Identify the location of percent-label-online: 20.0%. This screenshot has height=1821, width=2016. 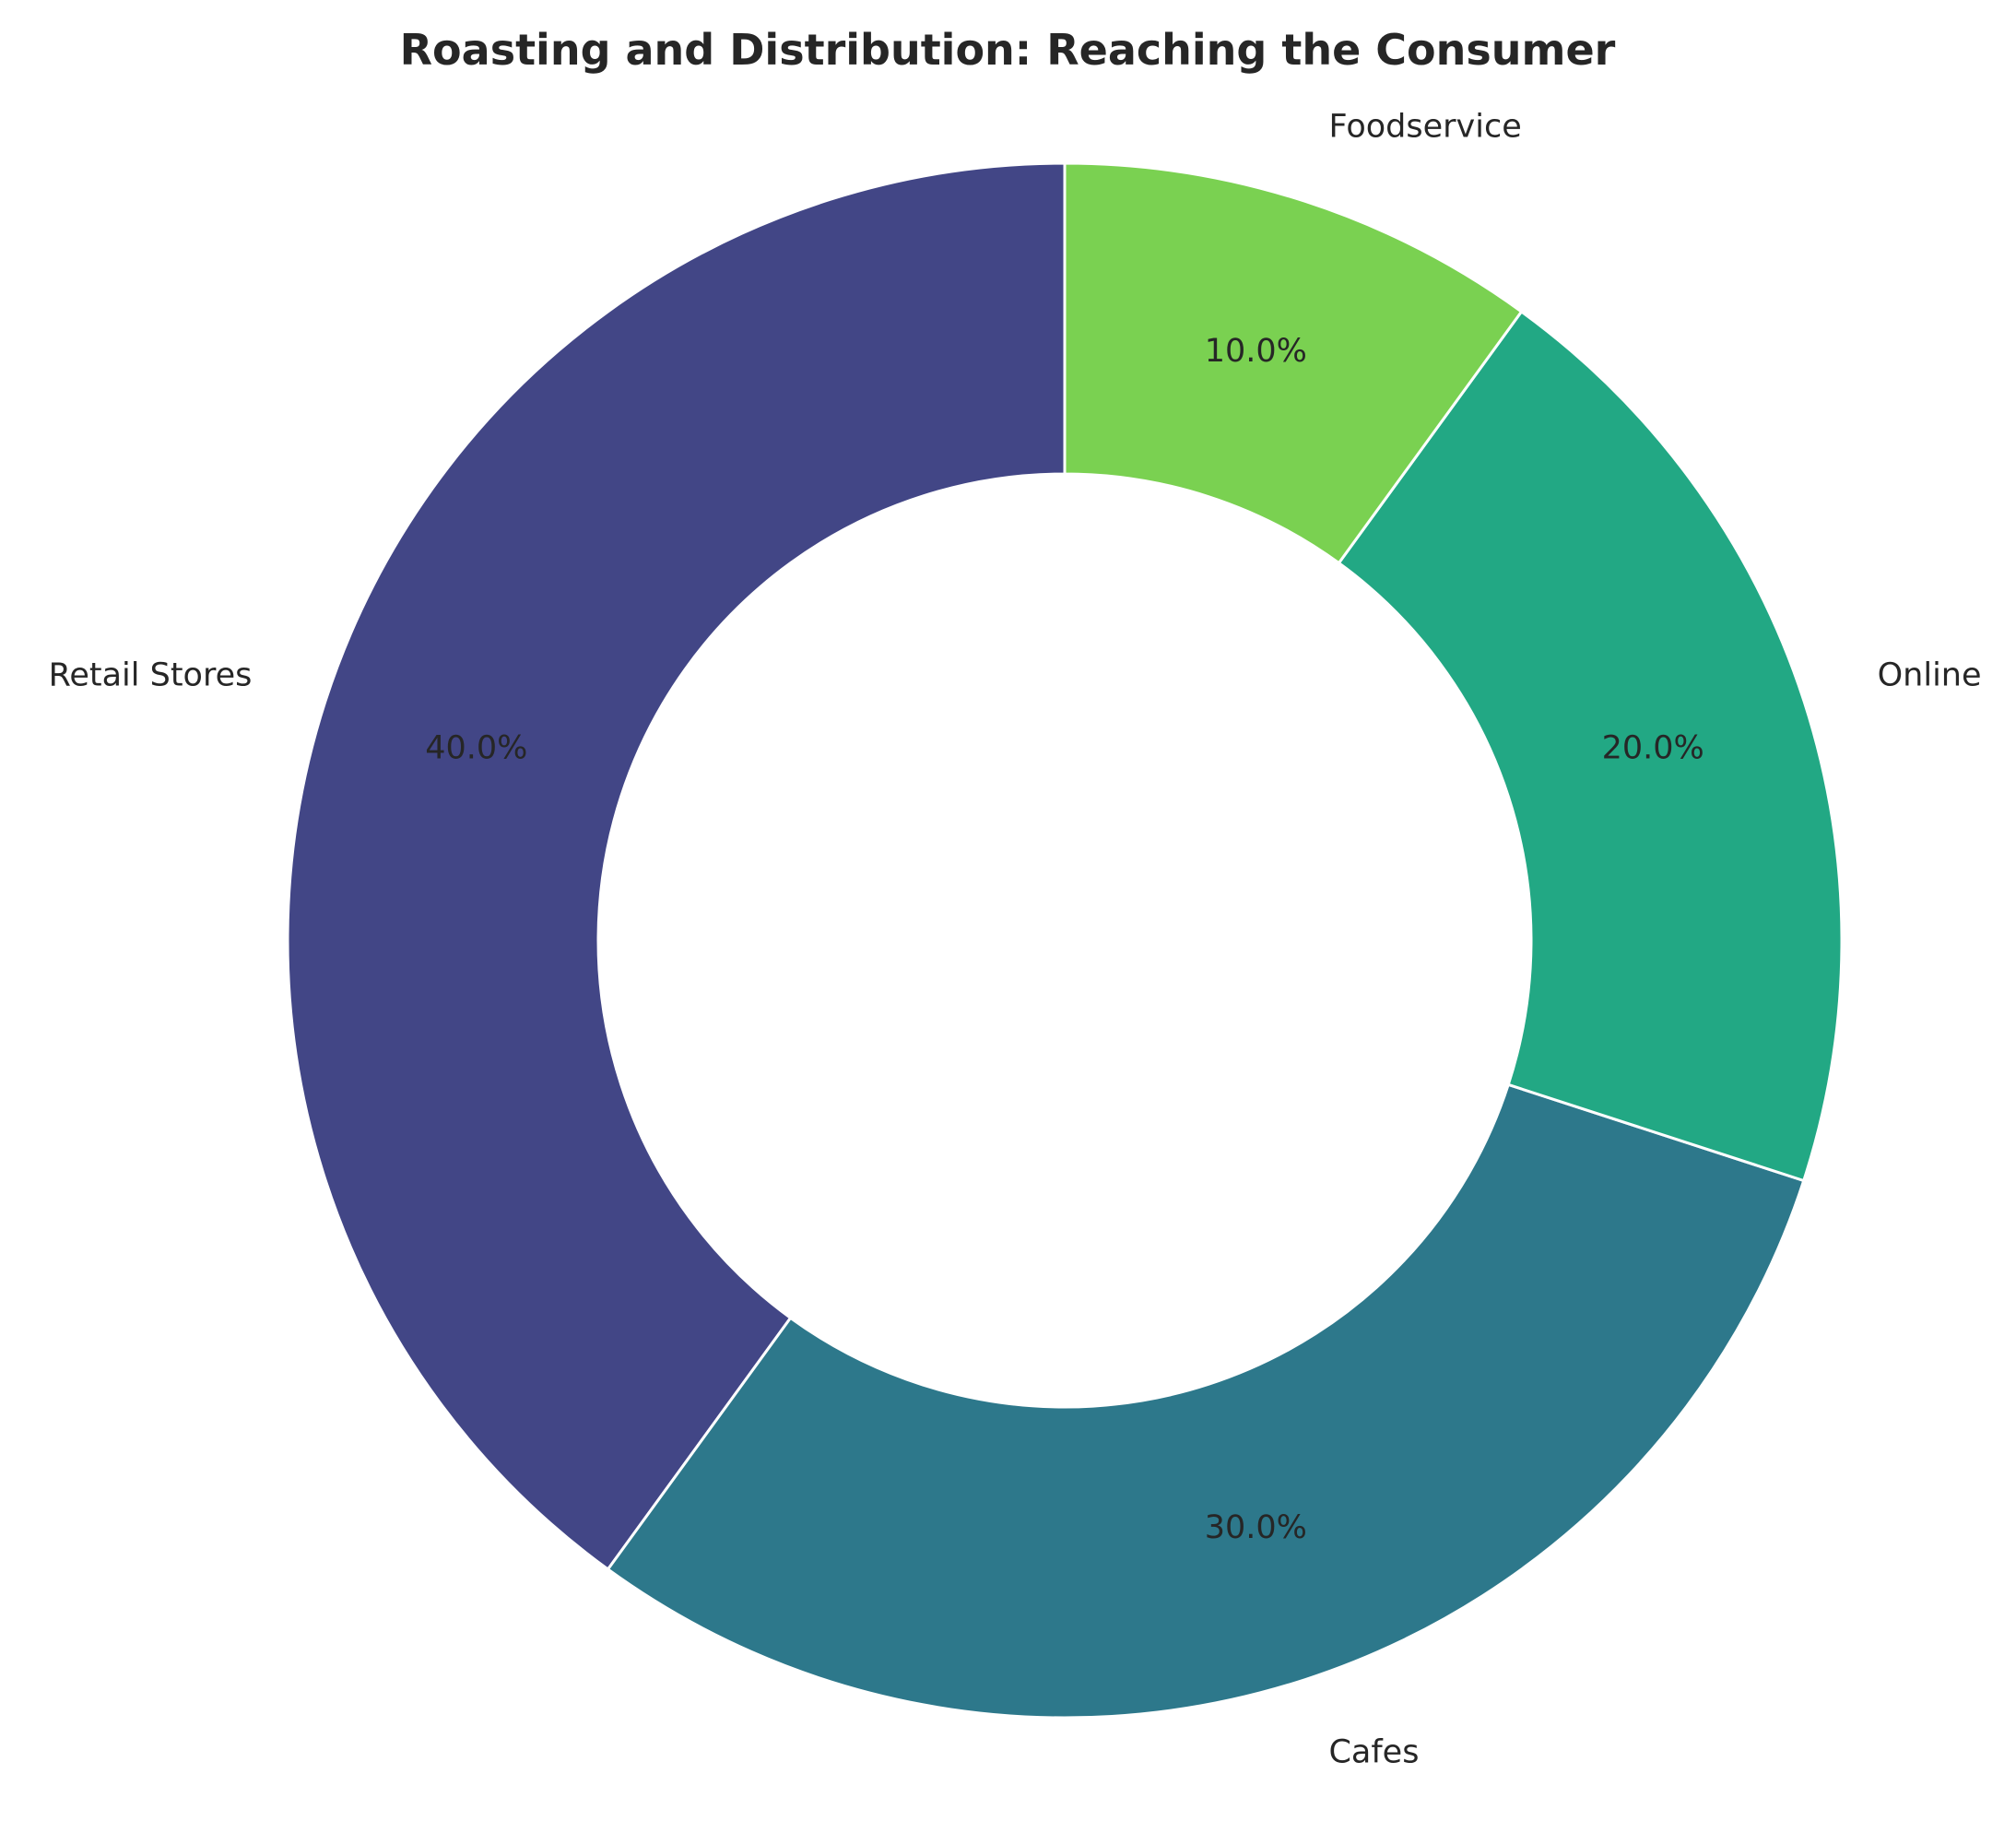
(1653, 748).